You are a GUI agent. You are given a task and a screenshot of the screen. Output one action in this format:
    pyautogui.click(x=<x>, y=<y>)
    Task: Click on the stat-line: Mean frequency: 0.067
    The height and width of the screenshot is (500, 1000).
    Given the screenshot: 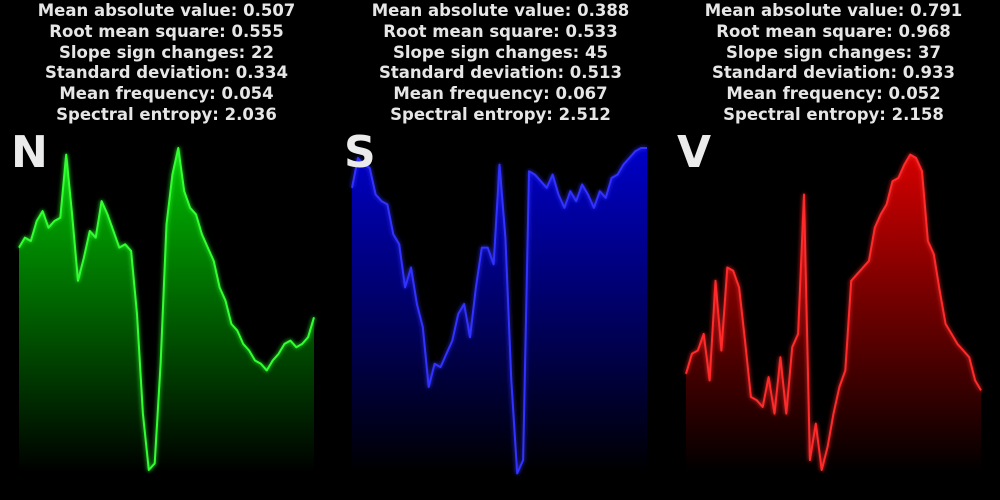 What is the action you would take?
    pyautogui.click(x=500, y=94)
    